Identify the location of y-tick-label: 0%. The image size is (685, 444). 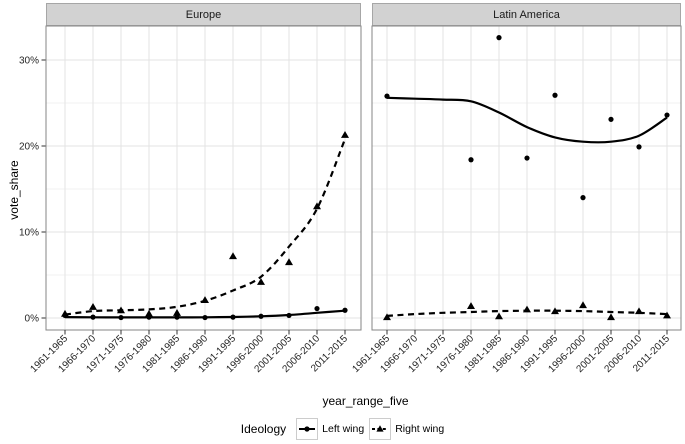
(32, 319).